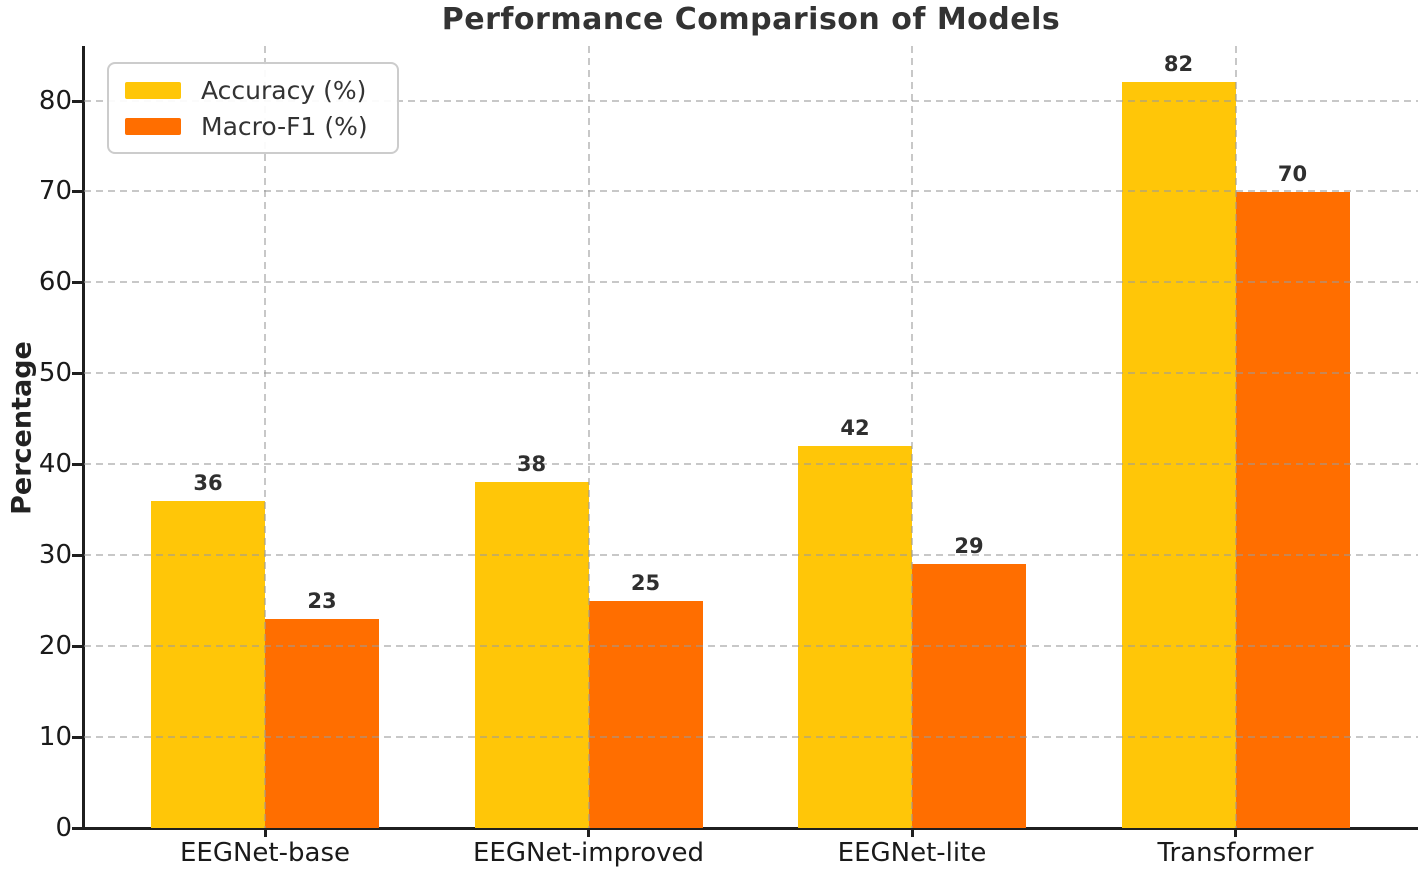 The width and height of the screenshot is (1418, 870). What do you see at coordinates (322, 723) in the screenshot?
I see `bar-macro-f1-eegnet-base` at bounding box center [322, 723].